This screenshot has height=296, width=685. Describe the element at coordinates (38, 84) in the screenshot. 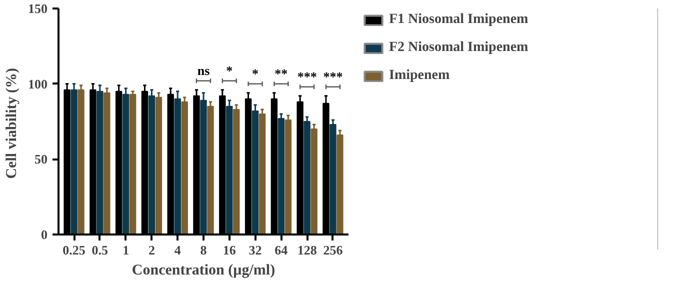

I see `y-tick-label: 100` at that location.